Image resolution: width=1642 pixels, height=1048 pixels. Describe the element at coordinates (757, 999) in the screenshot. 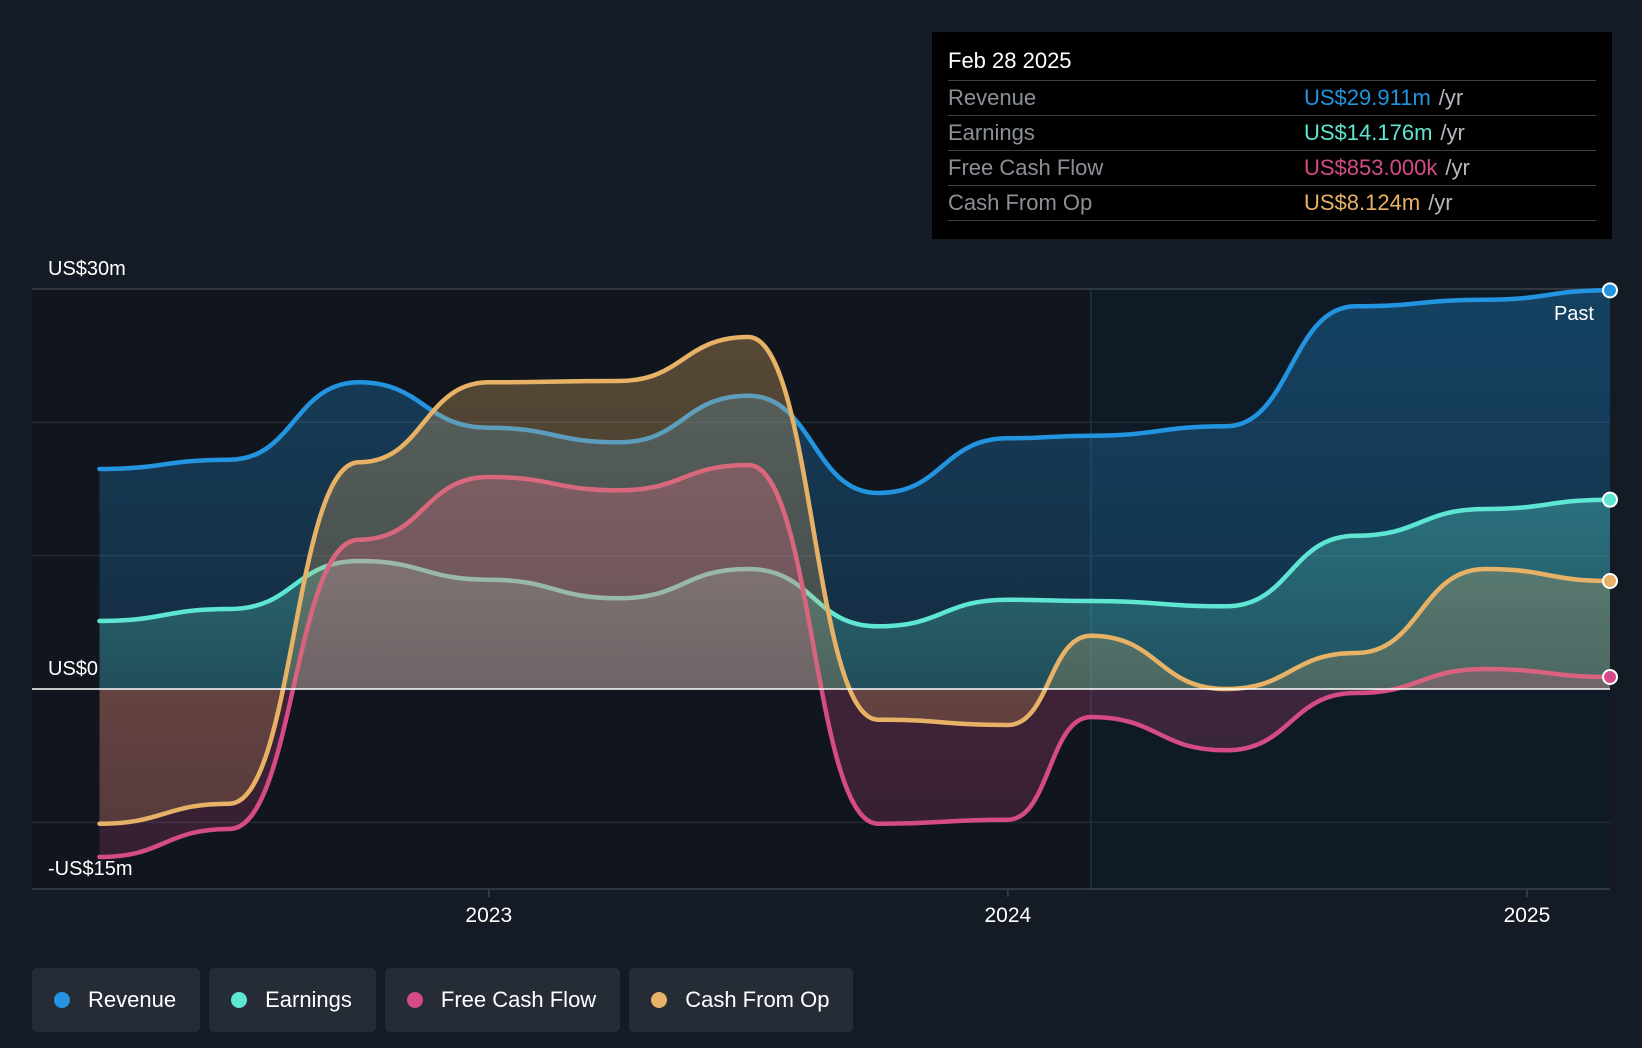

I see `legend-label: Cash From Op` at that location.